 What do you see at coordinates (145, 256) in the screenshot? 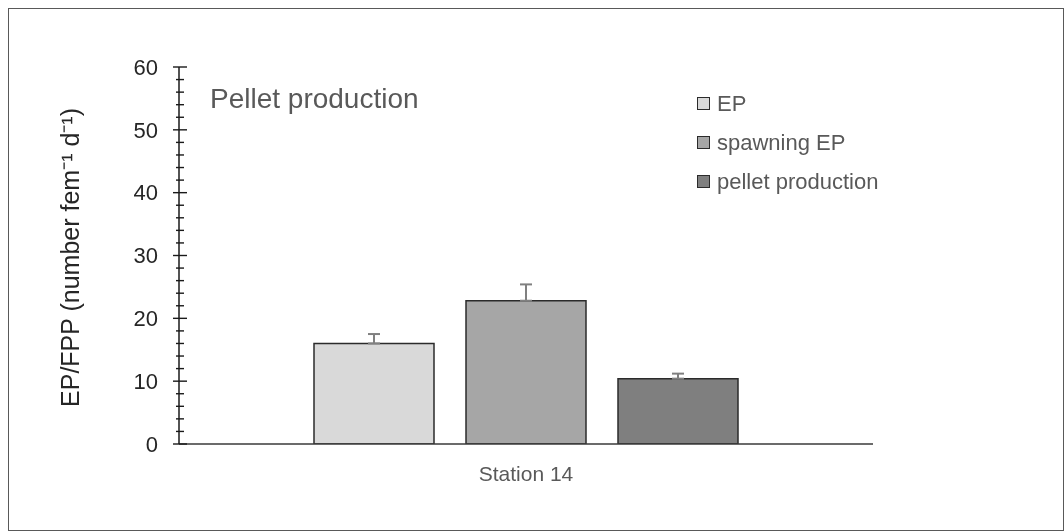
I see `y-tick-label: 30` at bounding box center [145, 256].